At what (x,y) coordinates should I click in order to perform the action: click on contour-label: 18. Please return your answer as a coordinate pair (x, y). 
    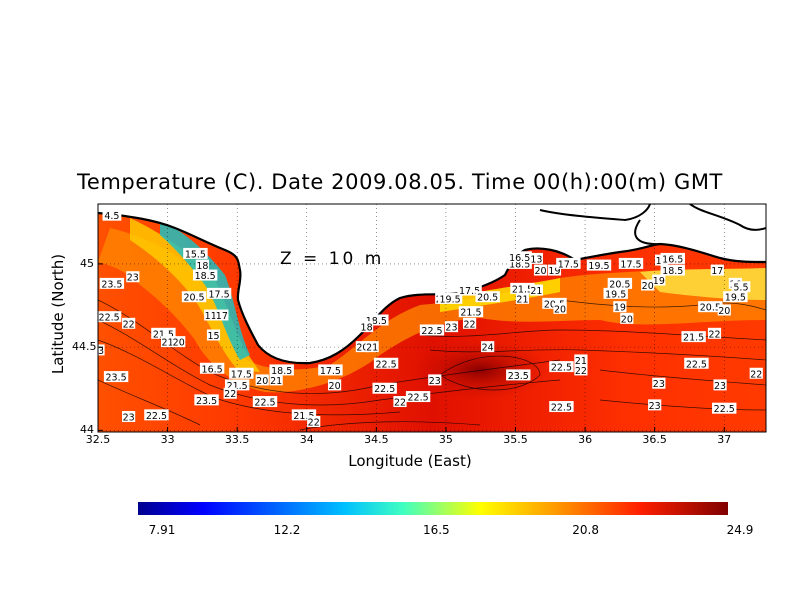
    Looking at the image, I should click on (366, 327).